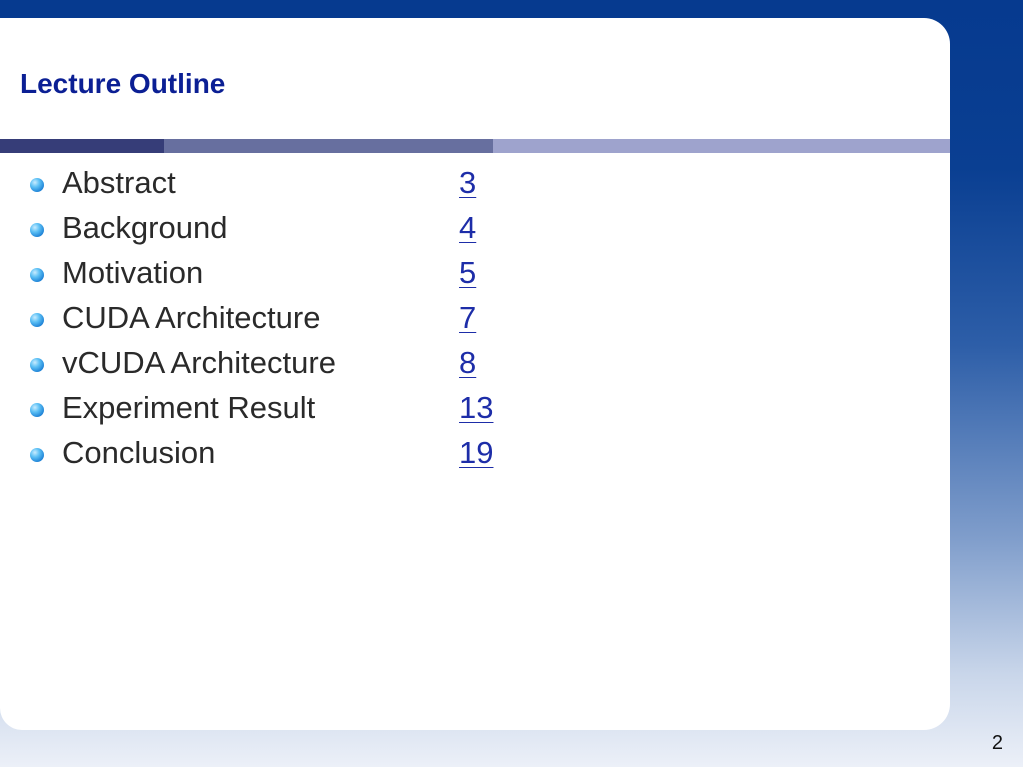  What do you see at coordinates (82, 146) in the screenshot?
I see `divider-segment-dark` at bounding box center [82, 146].